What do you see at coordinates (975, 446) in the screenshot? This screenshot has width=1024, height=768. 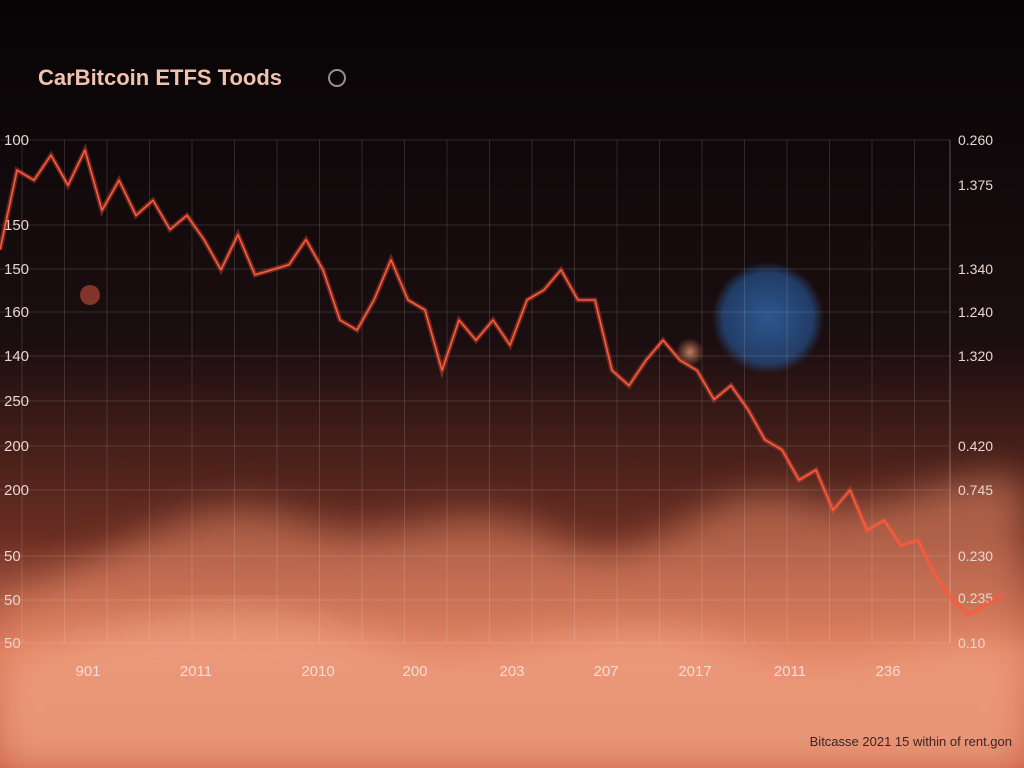 I see `y2-tick-label: 0.420` at bounding box center [975, 446].